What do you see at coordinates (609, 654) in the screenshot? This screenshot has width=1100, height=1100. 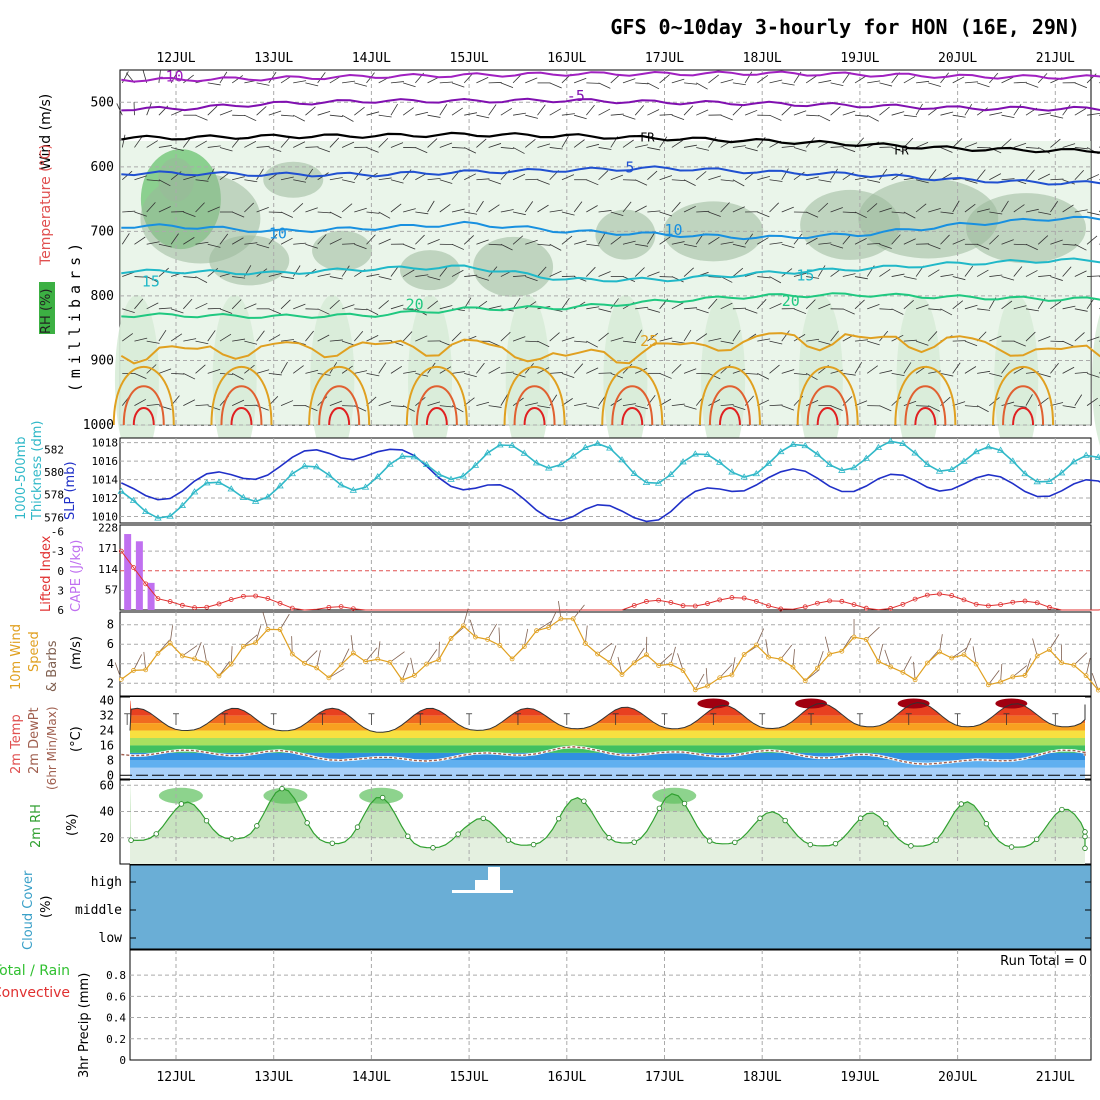 I see `wind10m-speed-line` at bounding box center [609, 654].